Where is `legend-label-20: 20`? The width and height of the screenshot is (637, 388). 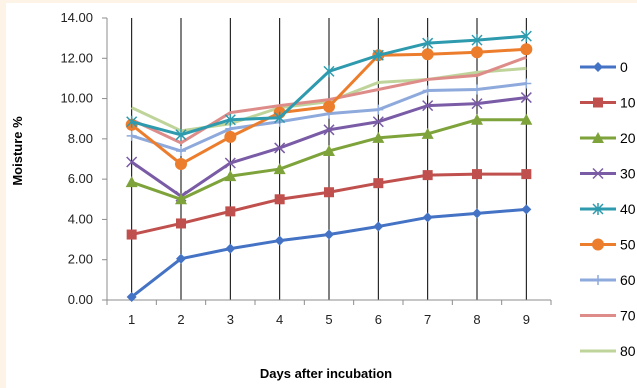 legend-label-20: 20 is located at coordinates (628, 138).